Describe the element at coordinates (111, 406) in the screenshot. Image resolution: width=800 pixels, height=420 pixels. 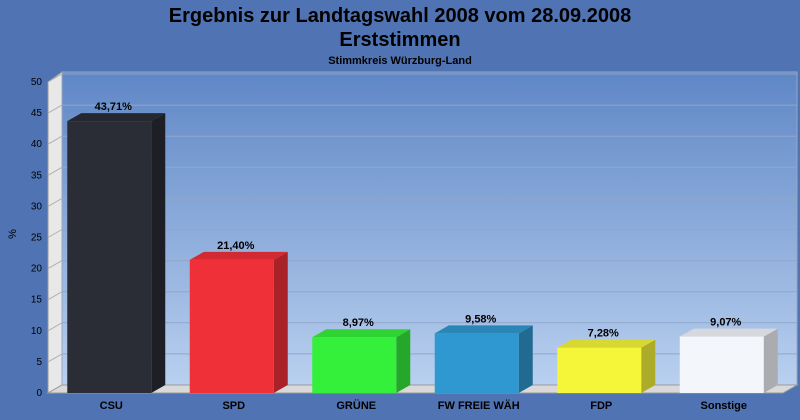
I see `x-tick-label: CSU` at that location.